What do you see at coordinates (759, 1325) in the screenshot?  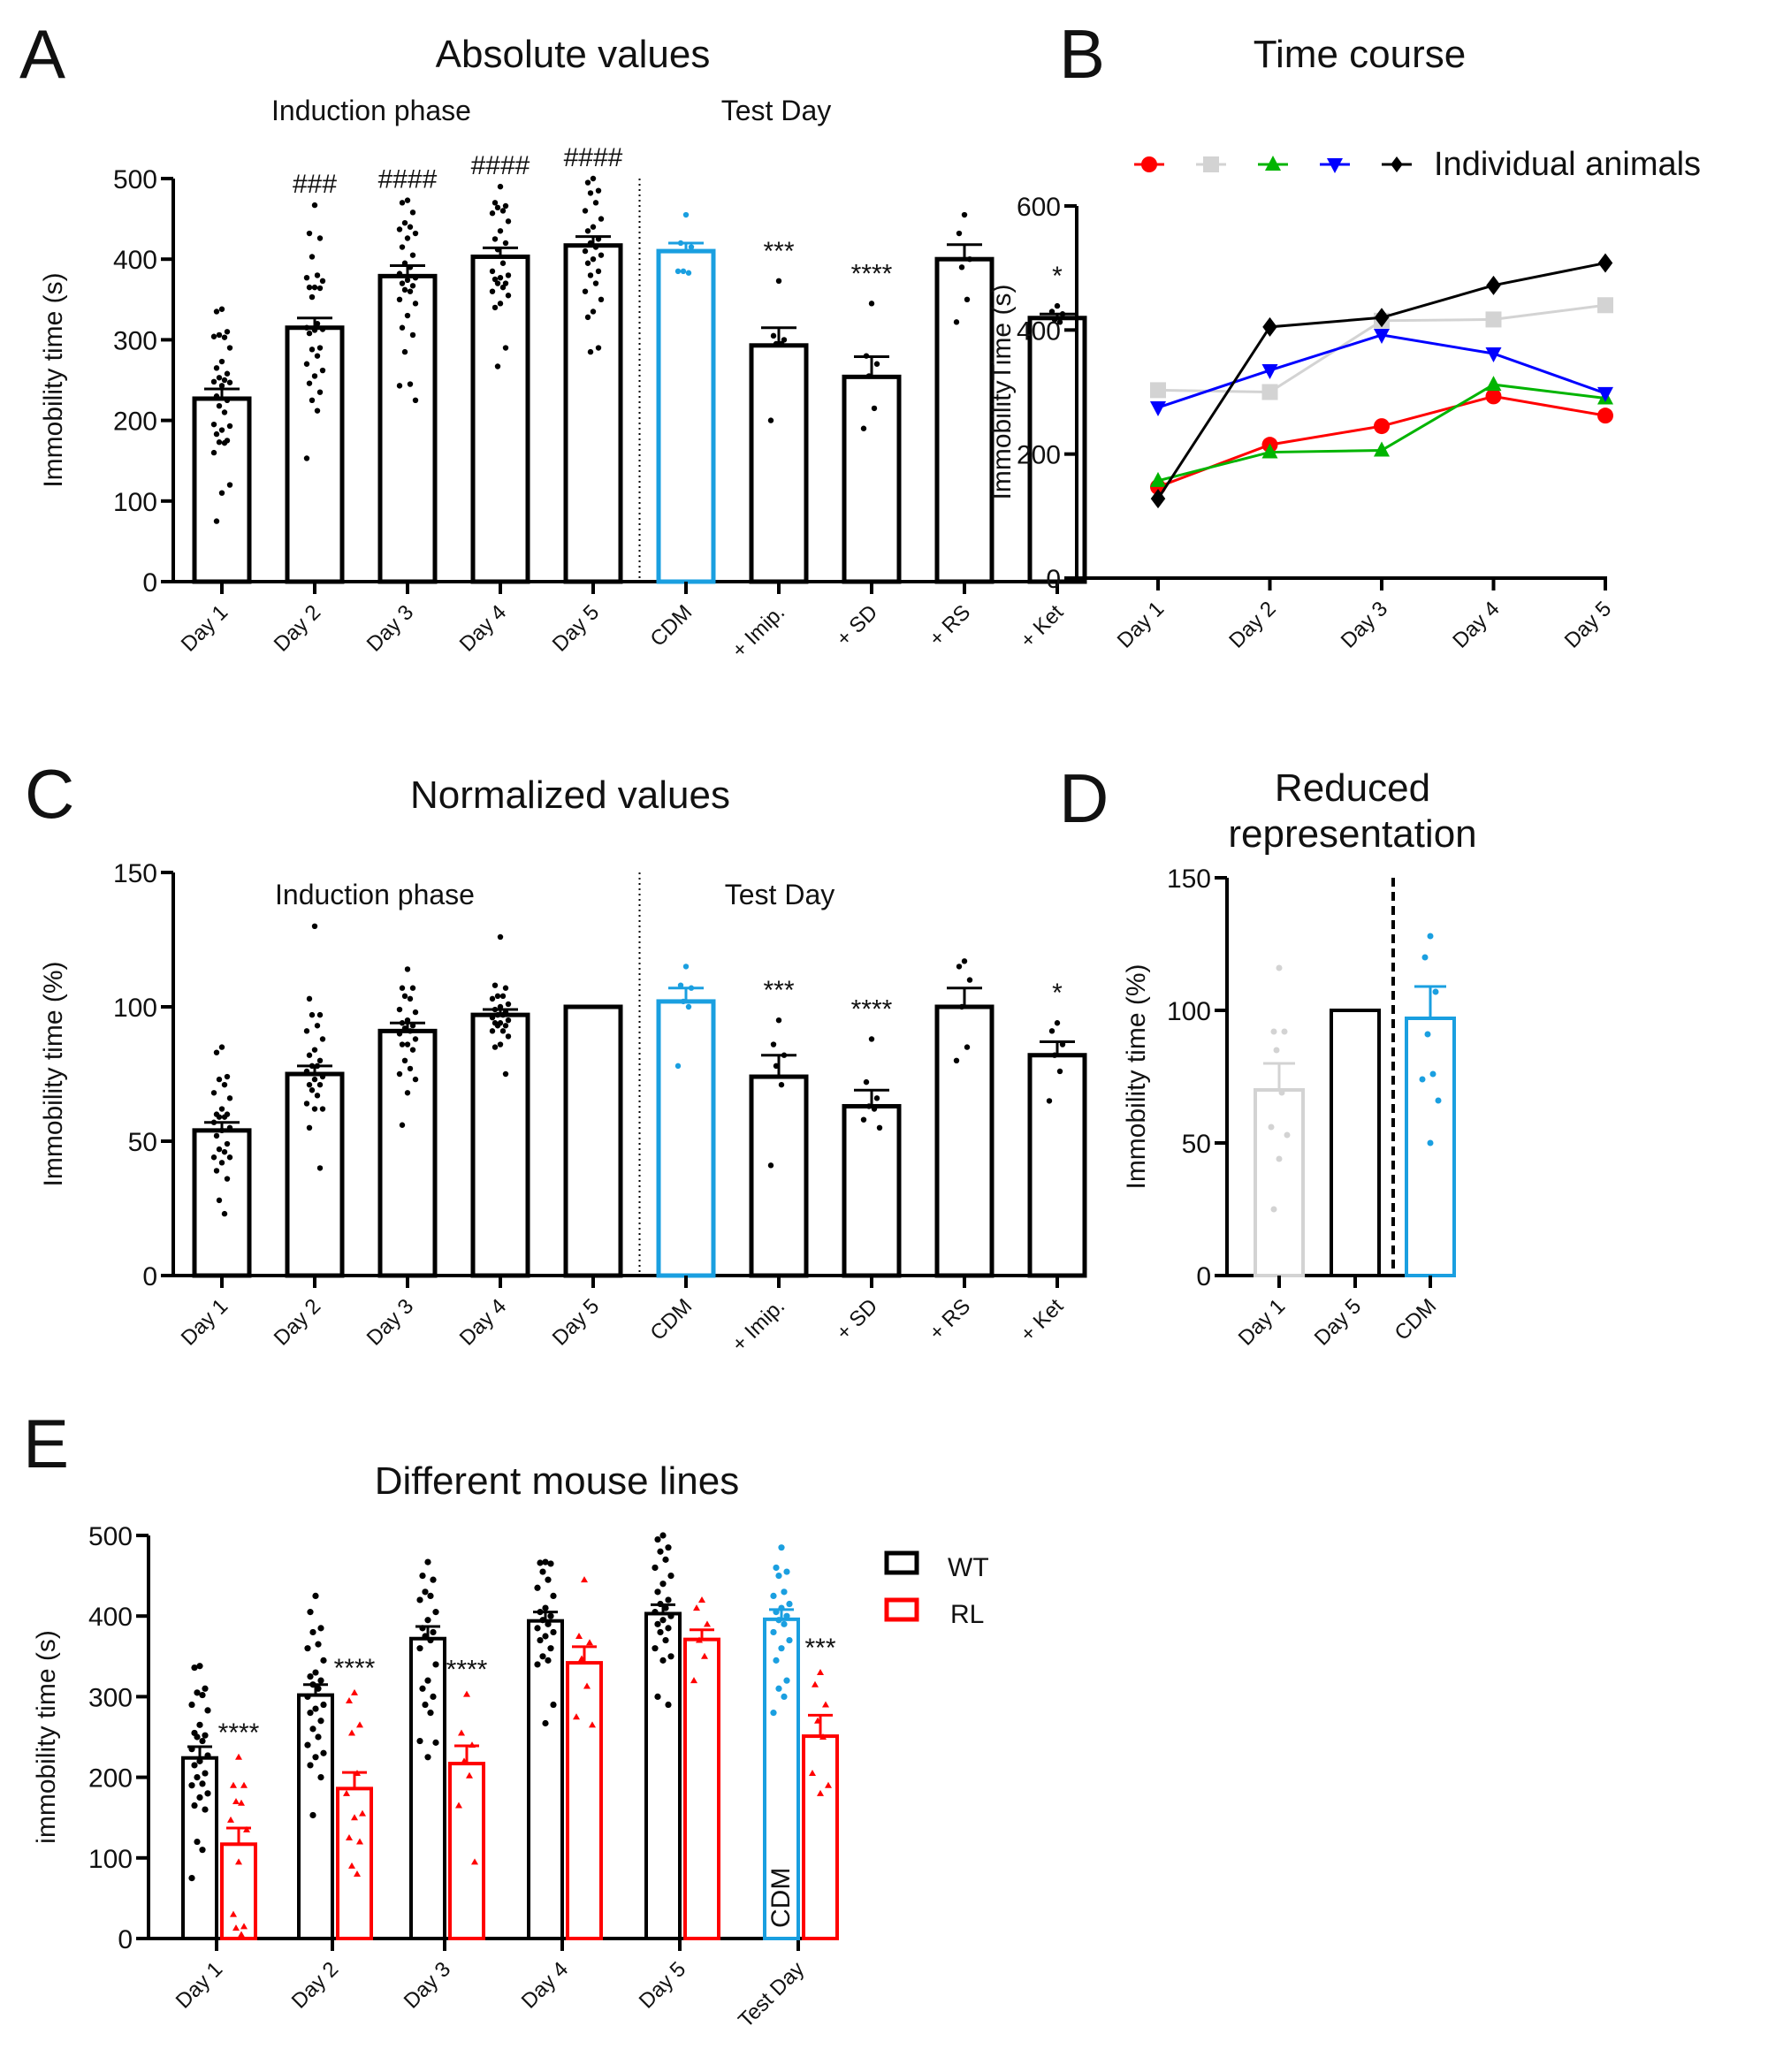 I see `c-x-tick-label-imip: + Imip.` at bounding box center [759, 1325].